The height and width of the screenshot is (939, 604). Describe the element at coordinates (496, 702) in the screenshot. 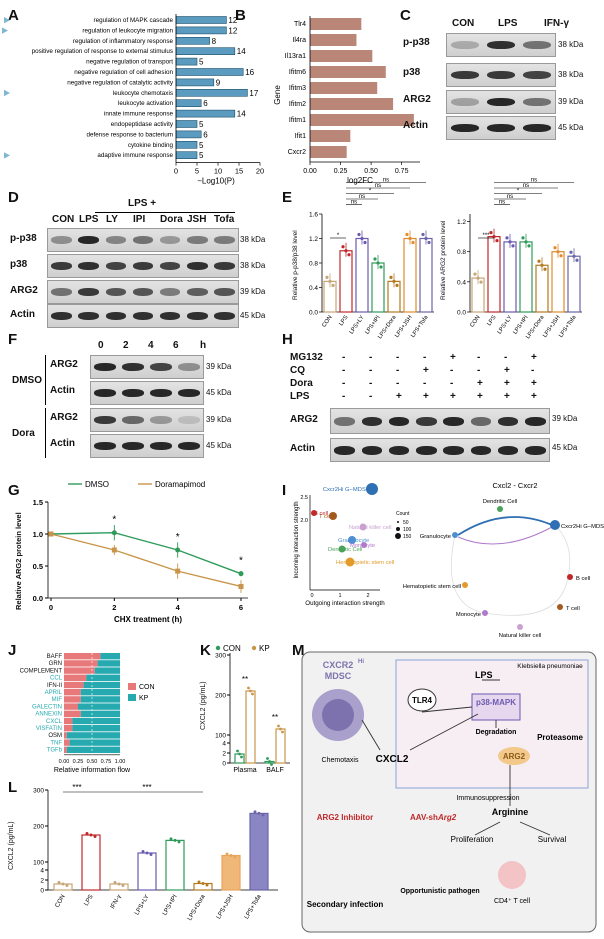

I see `p38-label: p38-MAPK` at that location.